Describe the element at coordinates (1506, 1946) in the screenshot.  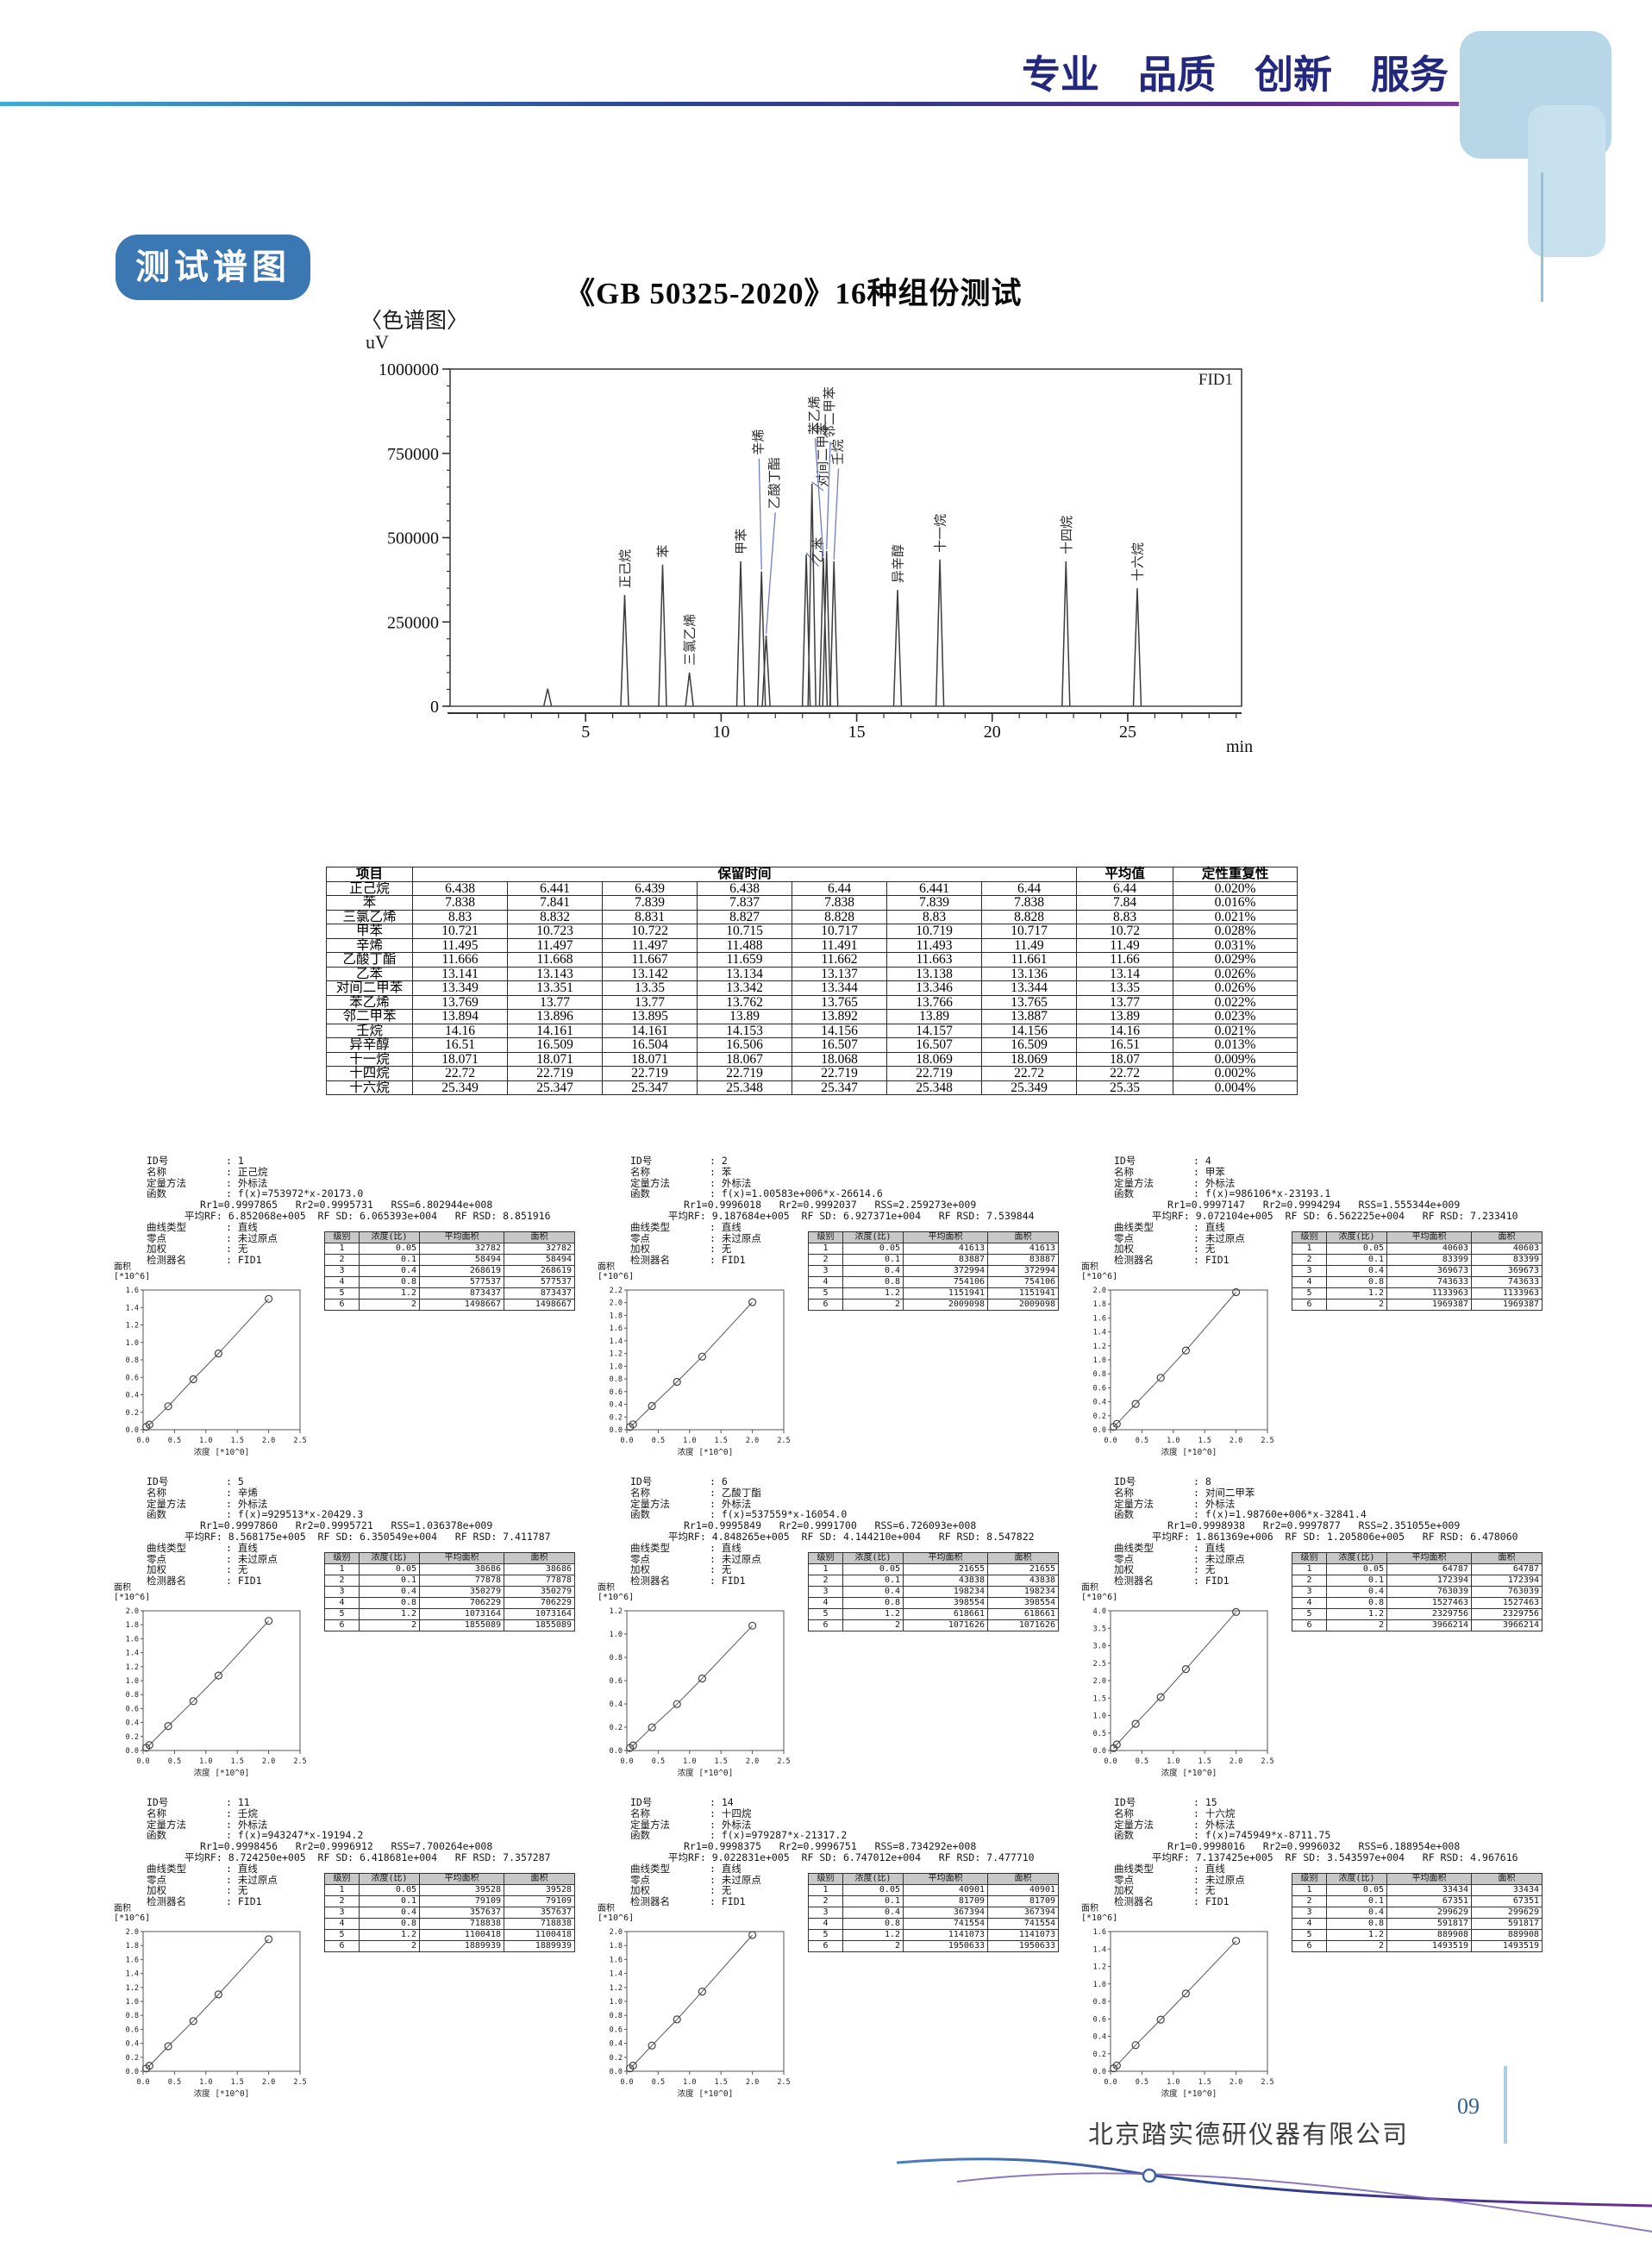
I see `level-cell: 1493519` at that location.